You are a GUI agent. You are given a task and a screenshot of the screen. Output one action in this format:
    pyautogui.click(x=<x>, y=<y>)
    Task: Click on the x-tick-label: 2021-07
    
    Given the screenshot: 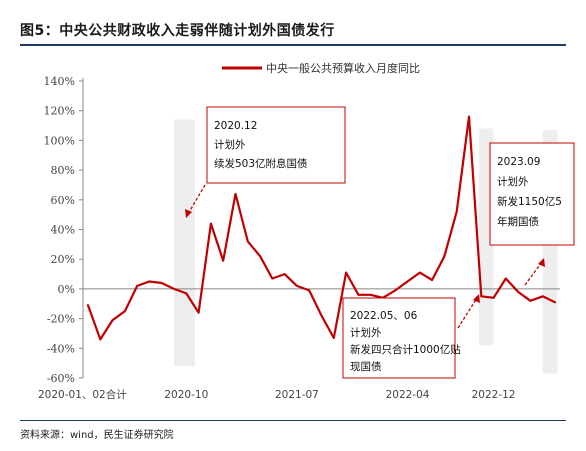 What is the action you would take?
    pyautogui.click(x=297, y=395)
    